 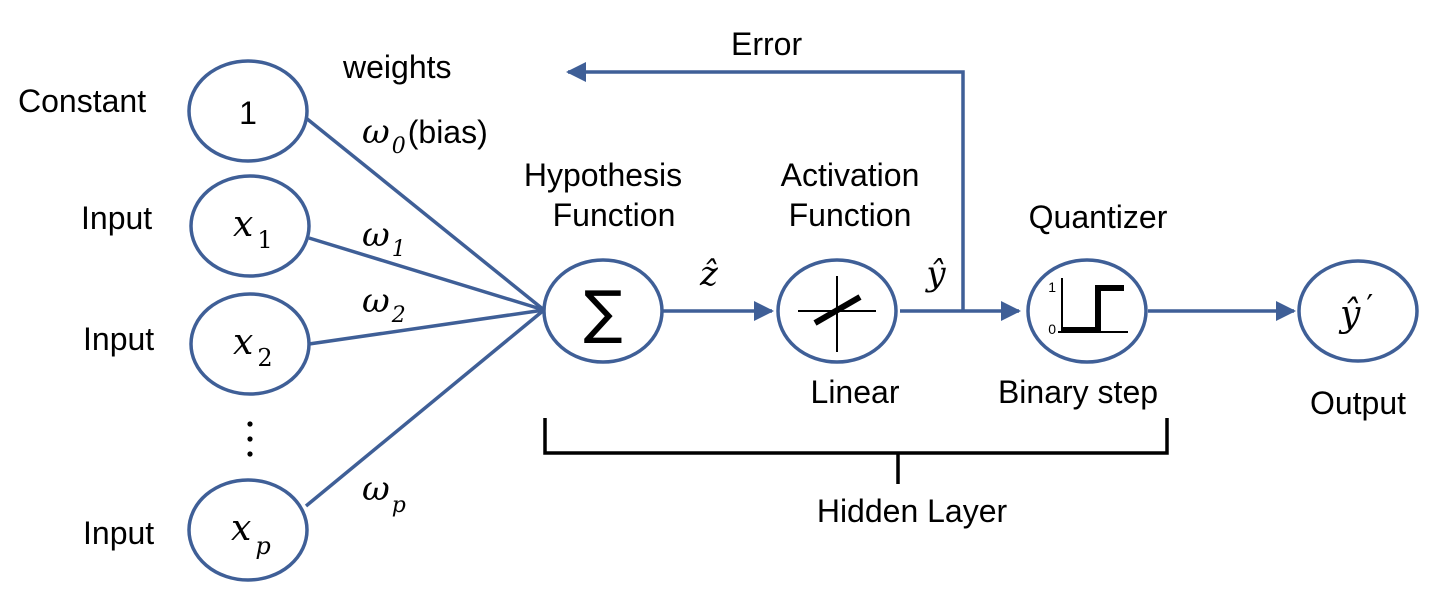 What do you see at coordinates (426, 327) in the screenshot?
I see `edge-x2-to-sum` at bounding box center [426, 327].